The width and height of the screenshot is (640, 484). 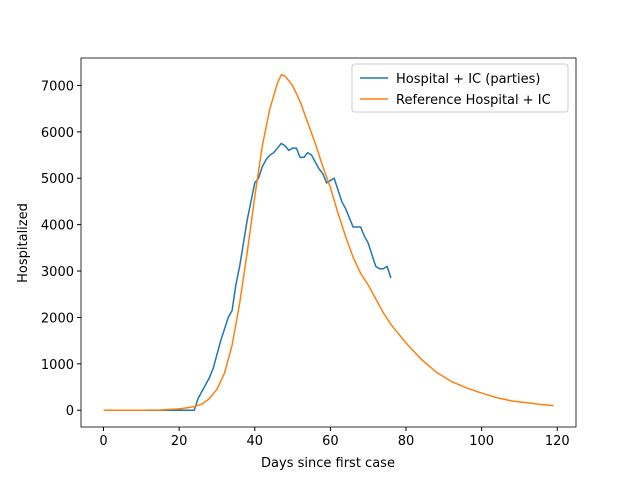 What do you see at coordinates (179, 441) in the screenshot?
I see `x-tick-label: 20` at bounding box center [179, 441].